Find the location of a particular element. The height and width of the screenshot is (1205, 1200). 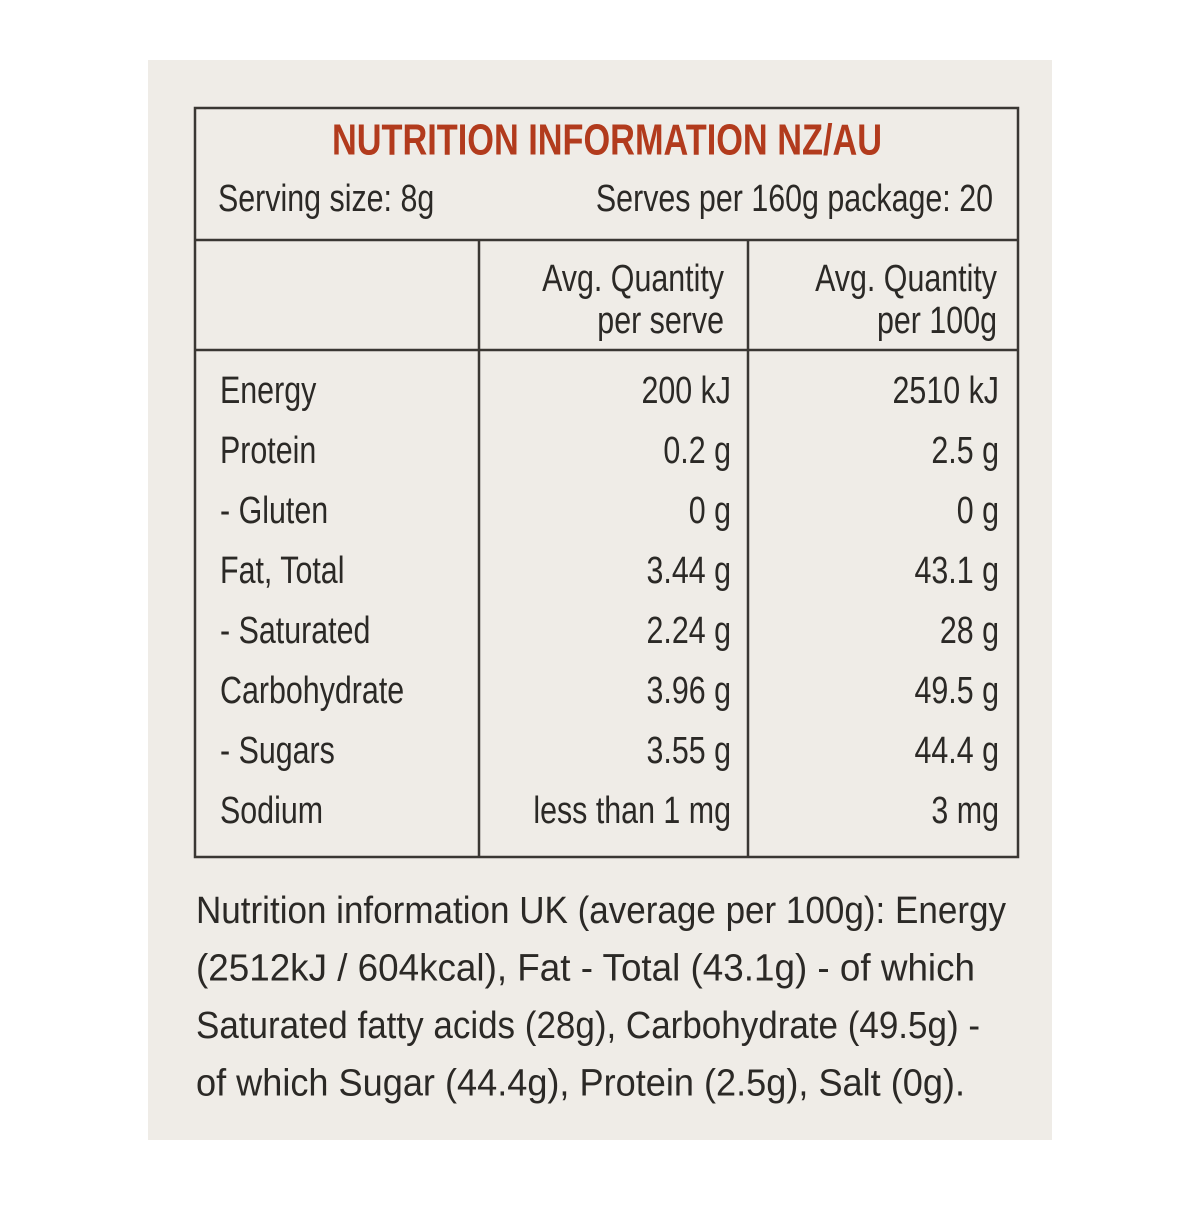

column-header: per 100g is located at coordinates (937, 321).